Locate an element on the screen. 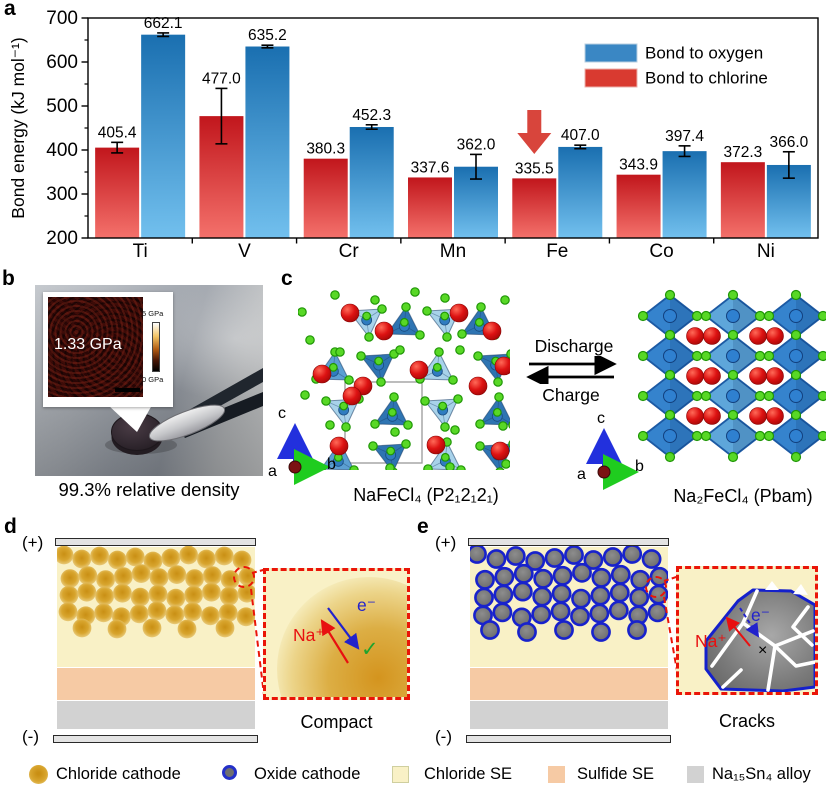 This screenshot has width=826, height=793. inset-pointer is located at coordinates (130, 418).